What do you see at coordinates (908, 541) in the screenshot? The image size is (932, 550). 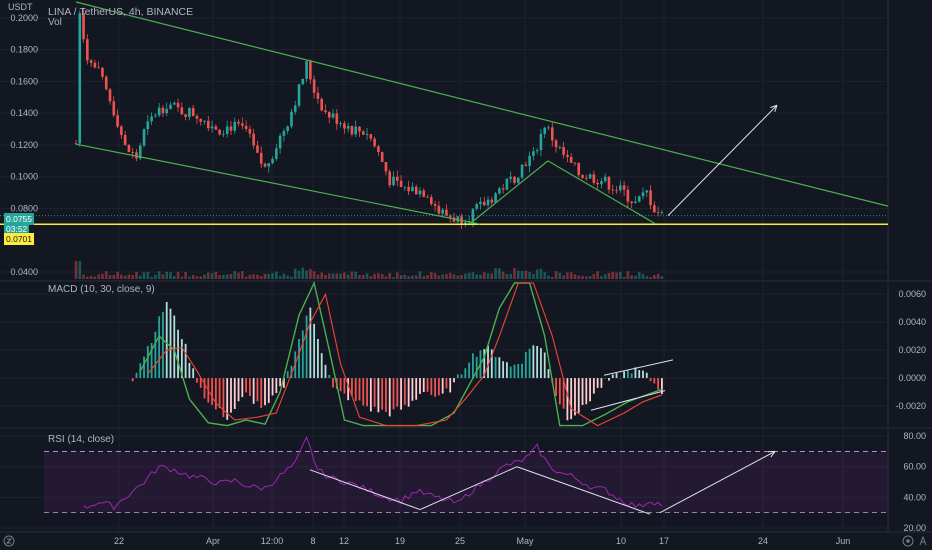 I see `settings-icon` at bounding box center [908, 541].